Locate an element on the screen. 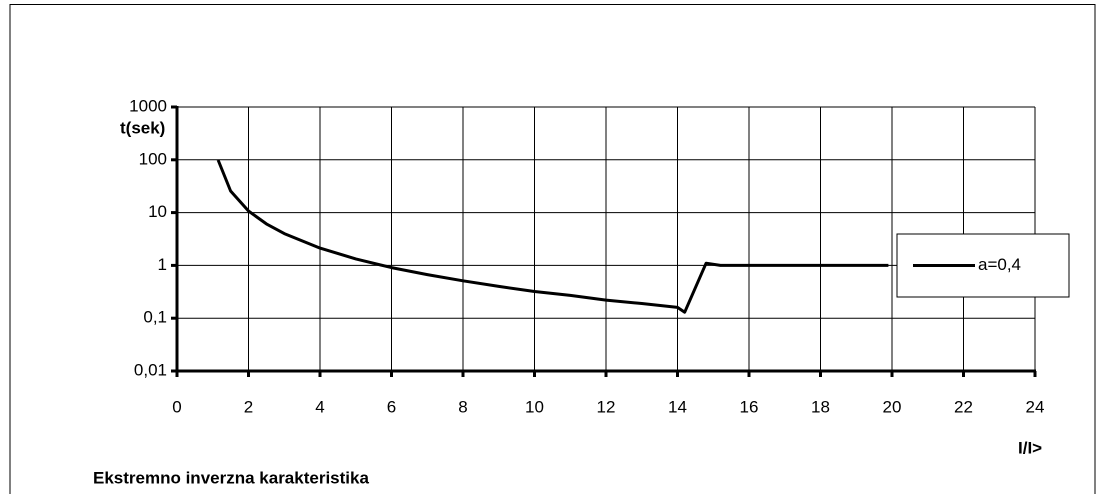 This screenshot has height=494, width=1107. legend-label: a=0,4 is located at coordinates (999, 264).